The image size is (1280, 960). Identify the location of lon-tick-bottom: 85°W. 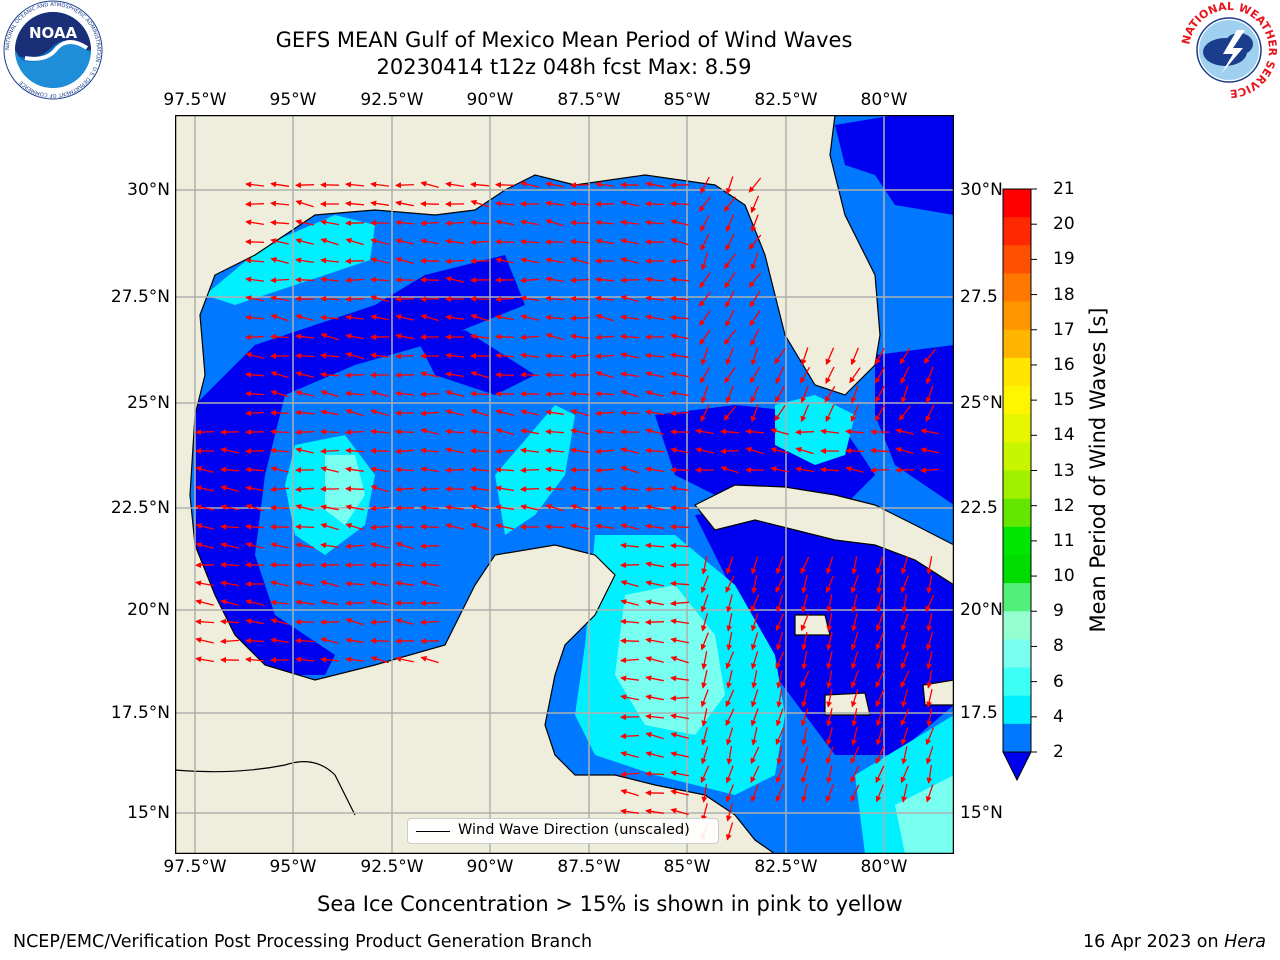
(687, 867).